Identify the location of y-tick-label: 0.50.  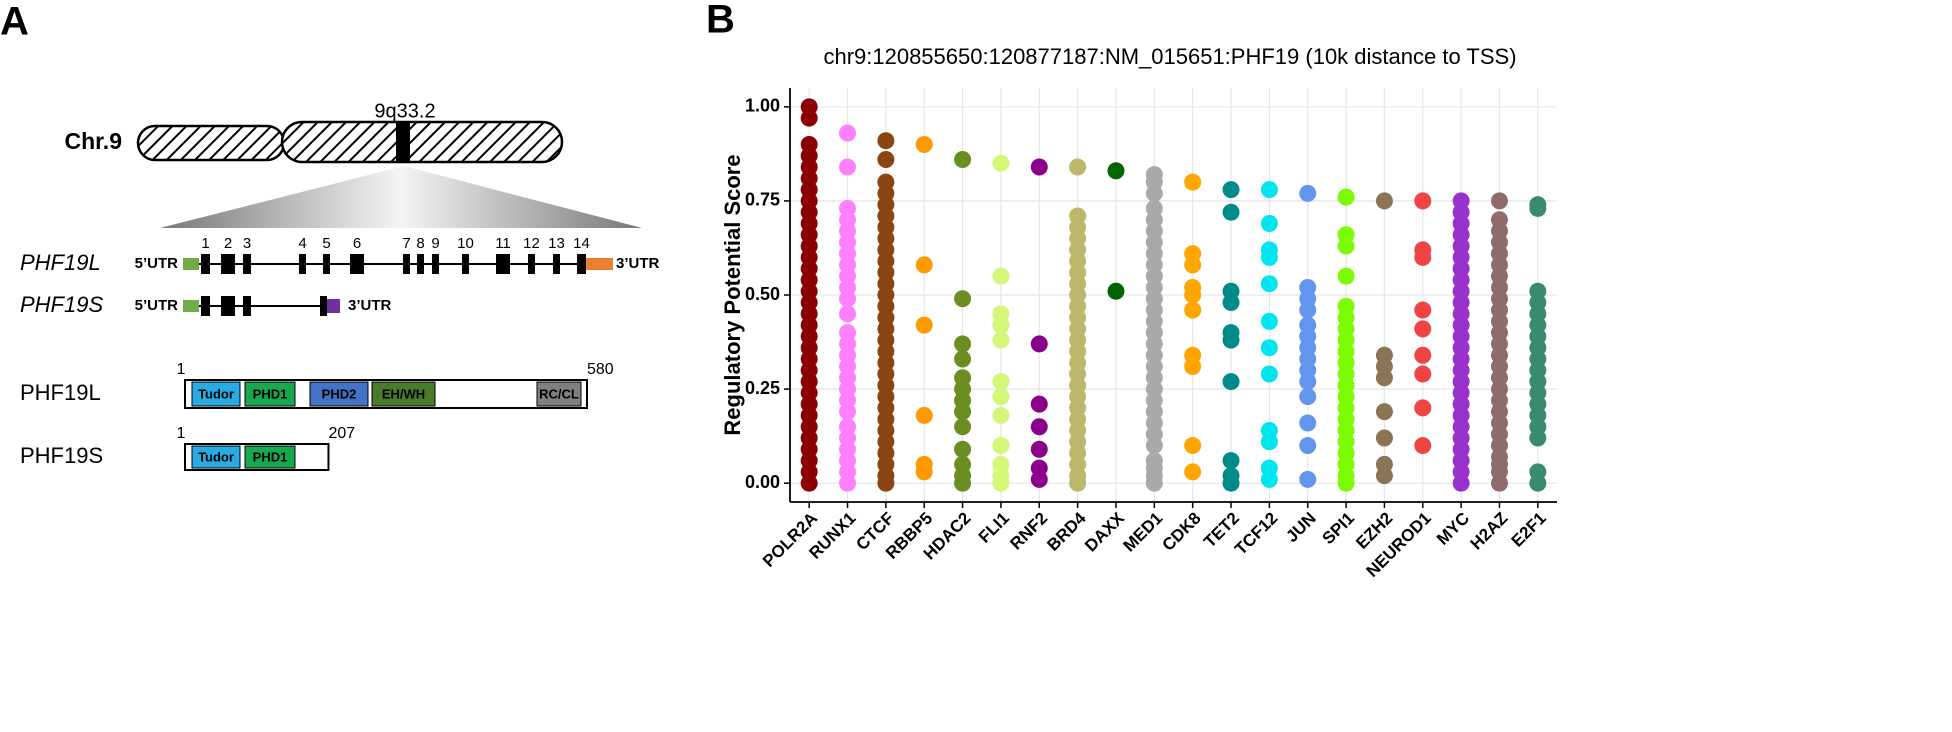
(762, 294).